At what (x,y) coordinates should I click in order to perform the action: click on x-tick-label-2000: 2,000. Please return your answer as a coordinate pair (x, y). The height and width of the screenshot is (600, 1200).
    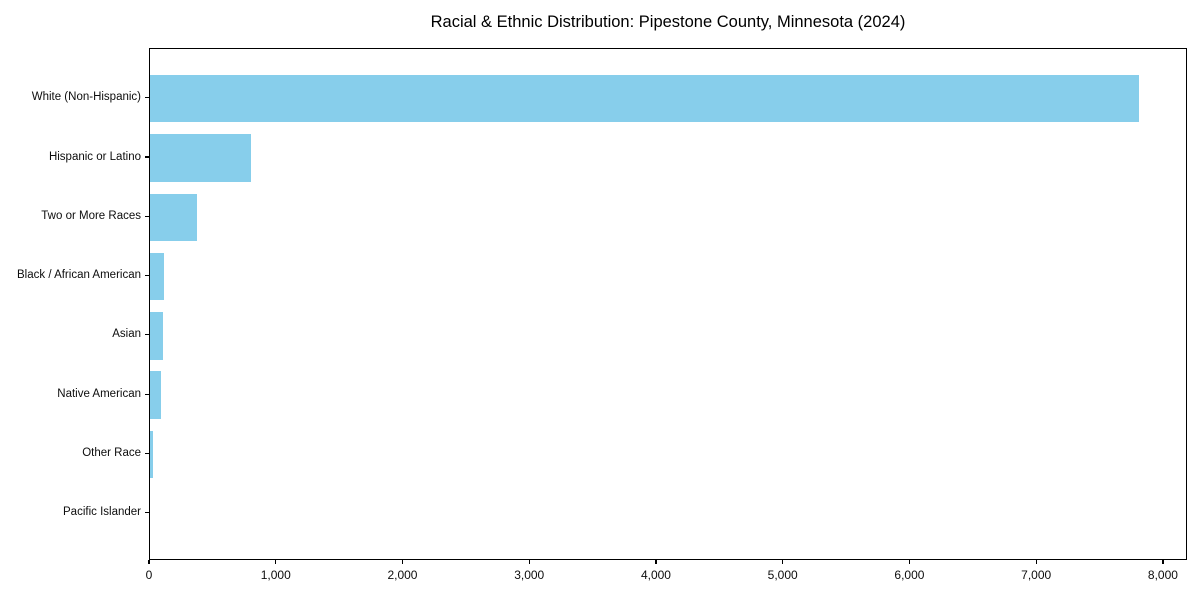
    Looking at the image, I should click on (402, 575).